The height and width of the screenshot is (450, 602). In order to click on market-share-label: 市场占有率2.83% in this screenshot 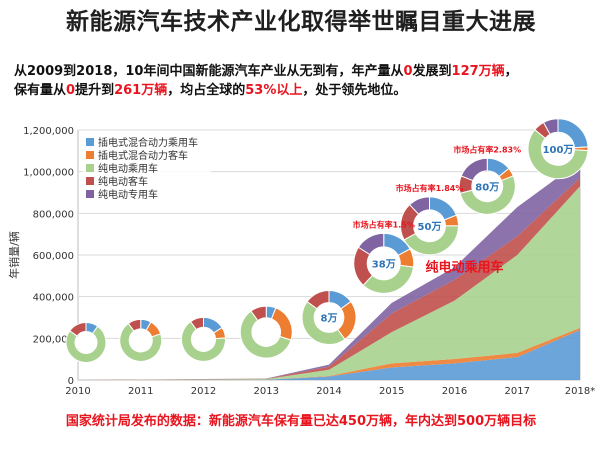, I will do `click(487, 149)`.